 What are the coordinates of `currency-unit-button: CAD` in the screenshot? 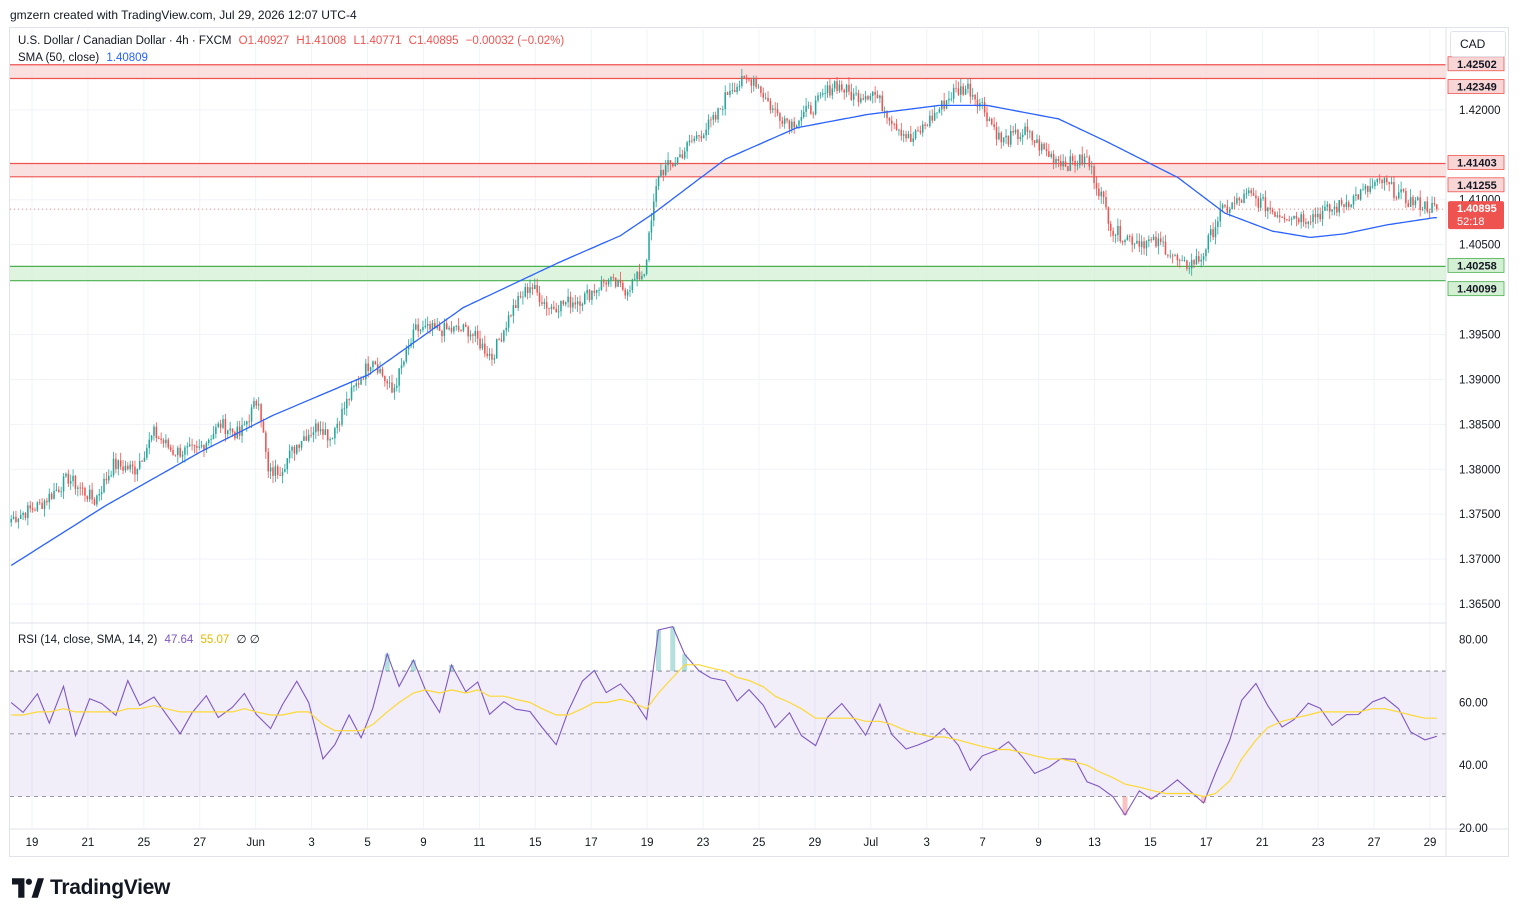 It's located at (1478, 44).